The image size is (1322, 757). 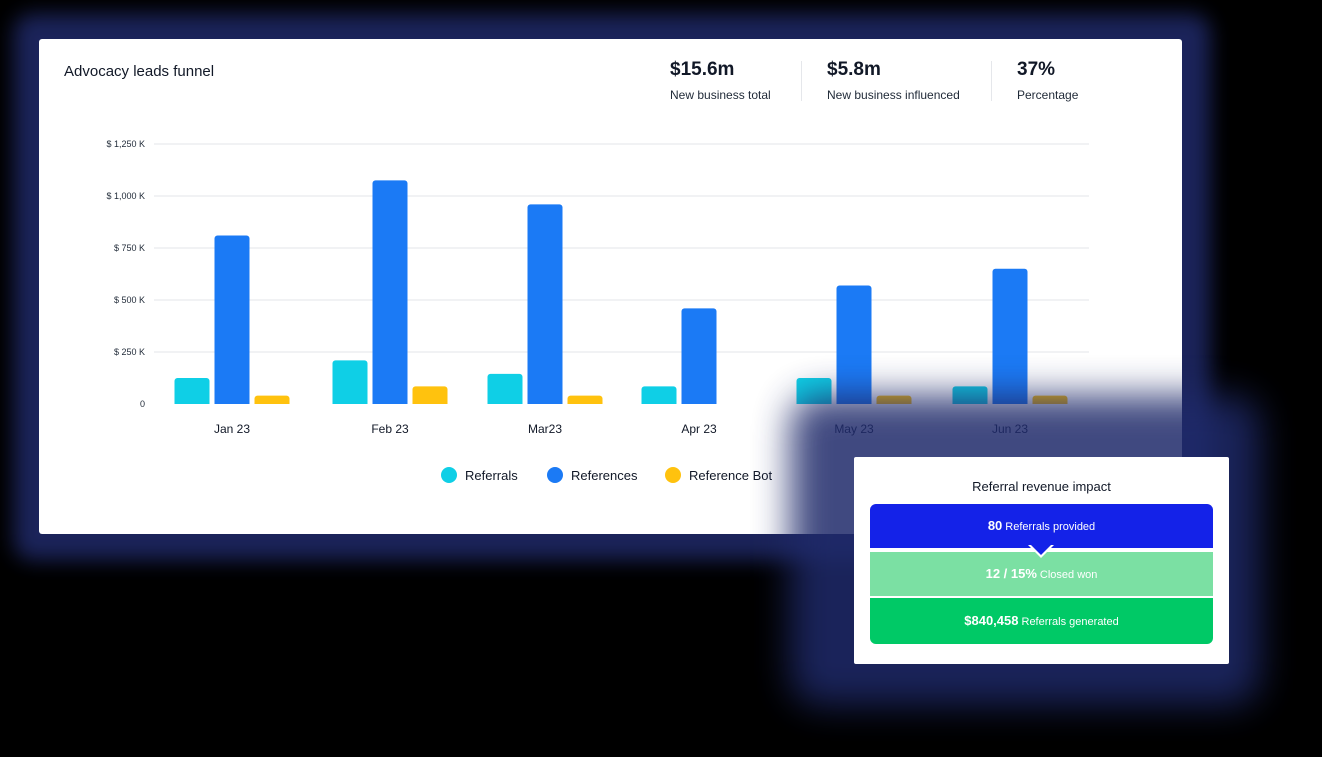 What do you see at coordinates (1036, 69) in the screenshot?
I see `kpi-value: 37%` at bounding box center [1036, 69].